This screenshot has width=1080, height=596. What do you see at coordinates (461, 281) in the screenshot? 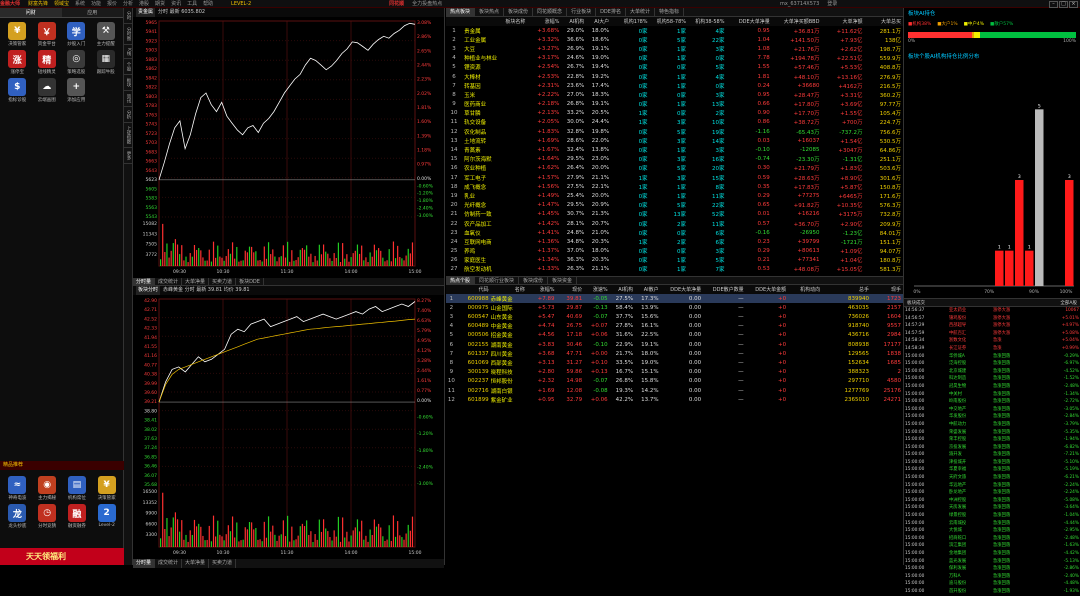
I see `subtab: 热点个股` at bounding box center [461, 281].